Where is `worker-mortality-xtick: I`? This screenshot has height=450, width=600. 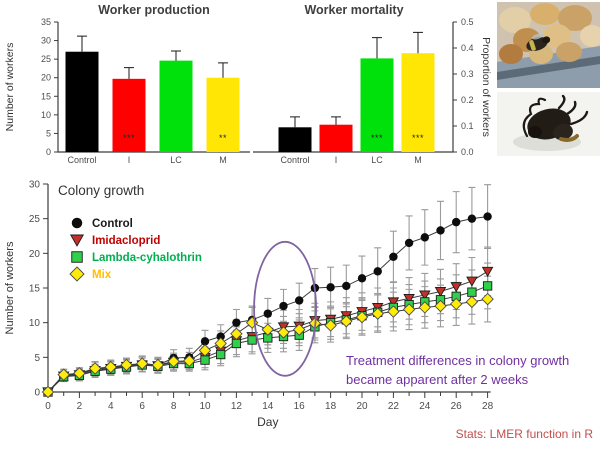
worker-mortality-xtick: I is located at coordinates (336, 160).